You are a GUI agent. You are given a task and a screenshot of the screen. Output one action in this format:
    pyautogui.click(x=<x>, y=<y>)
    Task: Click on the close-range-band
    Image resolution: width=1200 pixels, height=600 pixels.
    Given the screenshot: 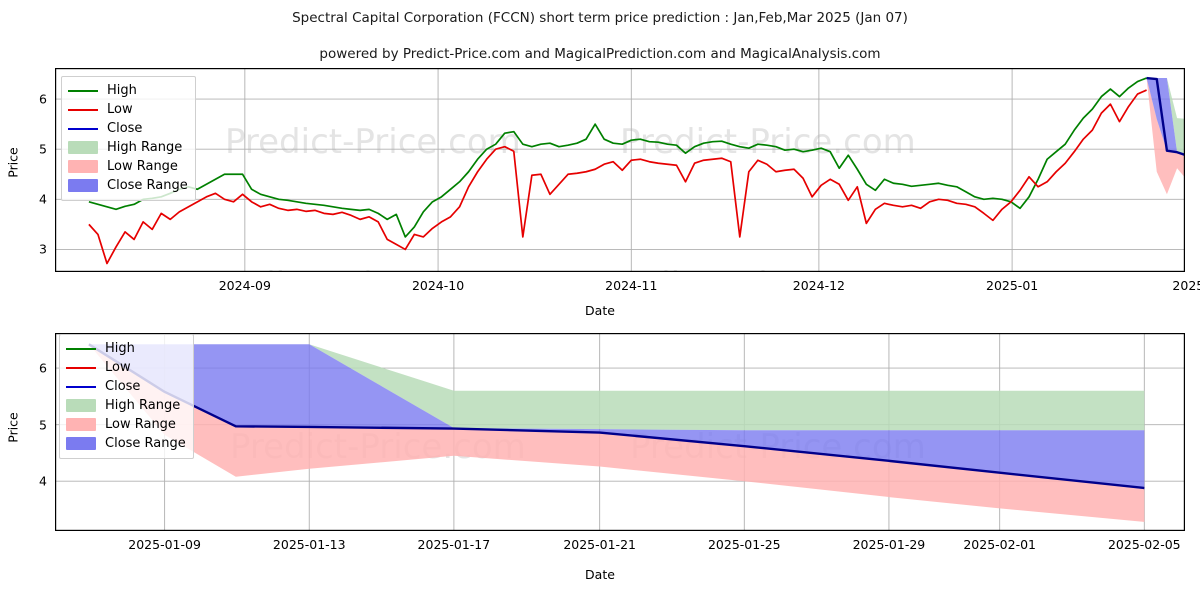 What is the action you would take?
    pyautogui.click(x=1165, y=117)
    